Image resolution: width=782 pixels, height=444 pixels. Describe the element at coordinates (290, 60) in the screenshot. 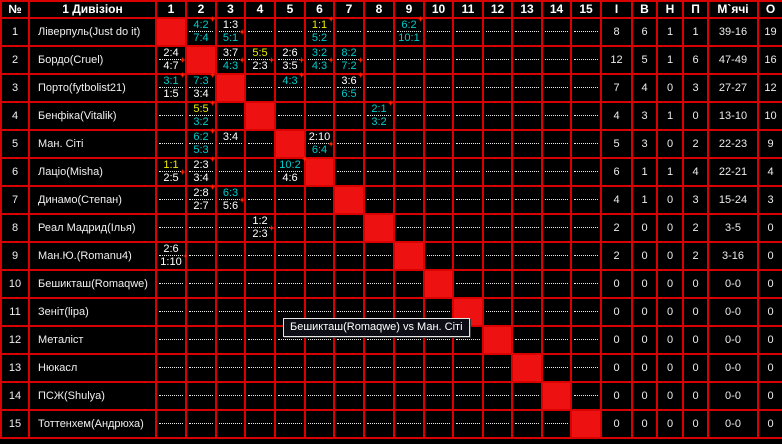

I see `match-cell: 2:6 3:5` at that location.